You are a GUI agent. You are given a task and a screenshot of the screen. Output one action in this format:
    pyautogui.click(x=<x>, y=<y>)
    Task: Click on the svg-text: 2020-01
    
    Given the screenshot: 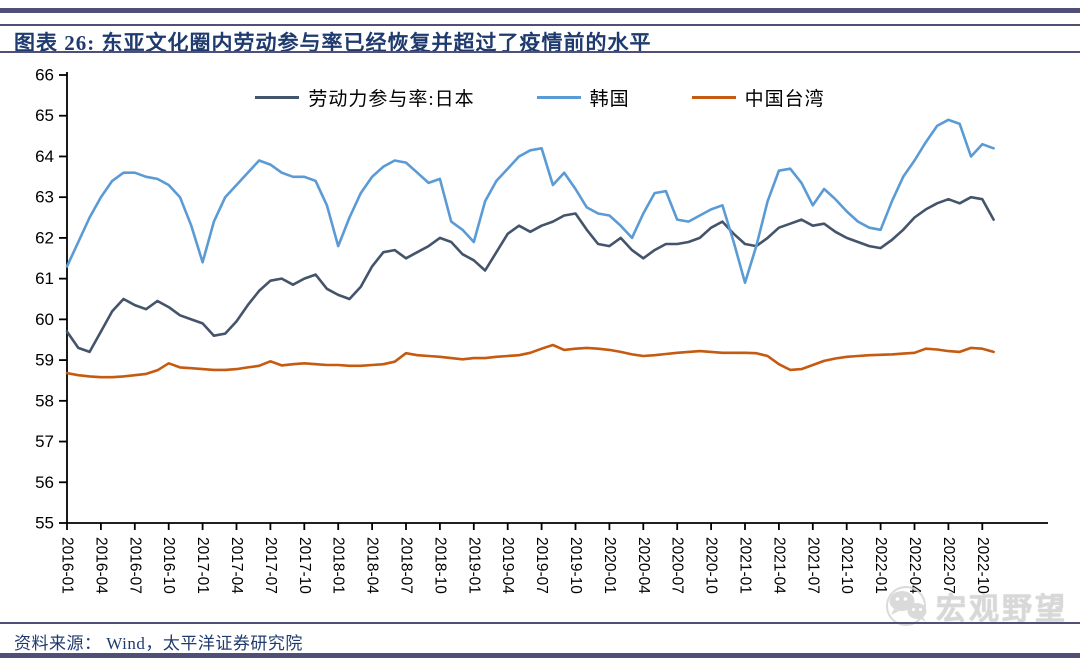 What is the action you would take?
    pyautogui.click(x=609, y=565)
    